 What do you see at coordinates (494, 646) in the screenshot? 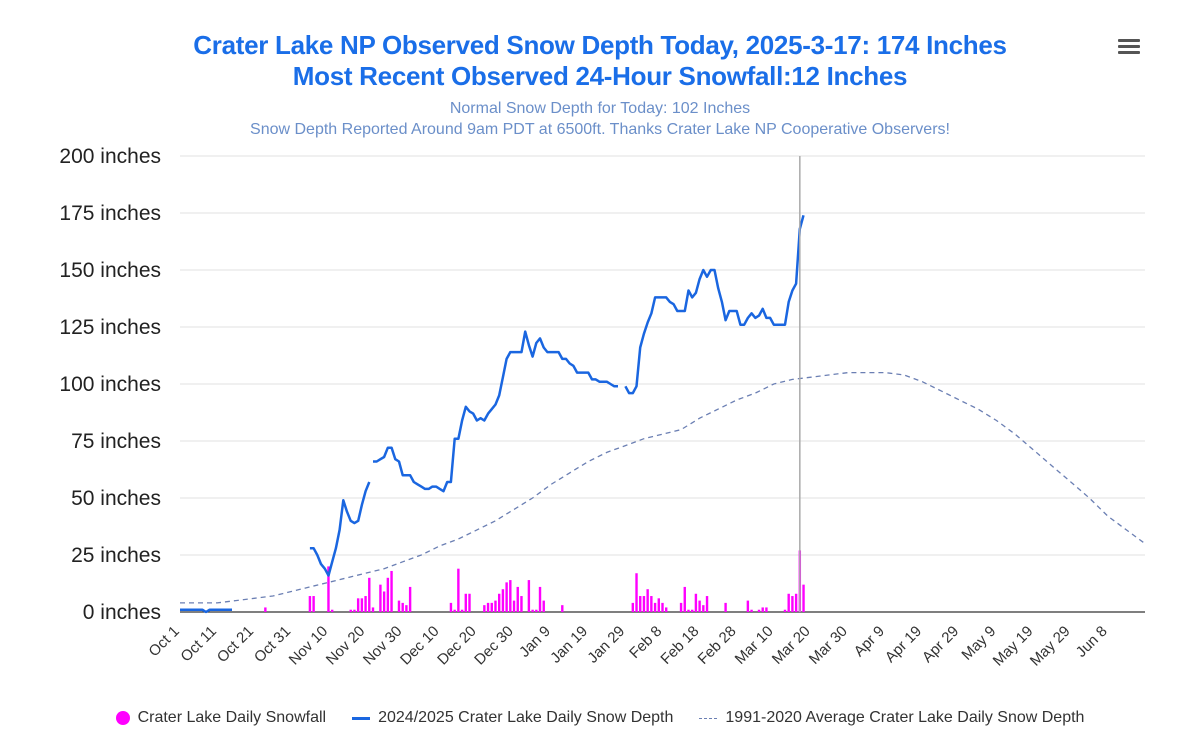
I see `x-tick-label: Dec 30` at bounding box center [494, 646].